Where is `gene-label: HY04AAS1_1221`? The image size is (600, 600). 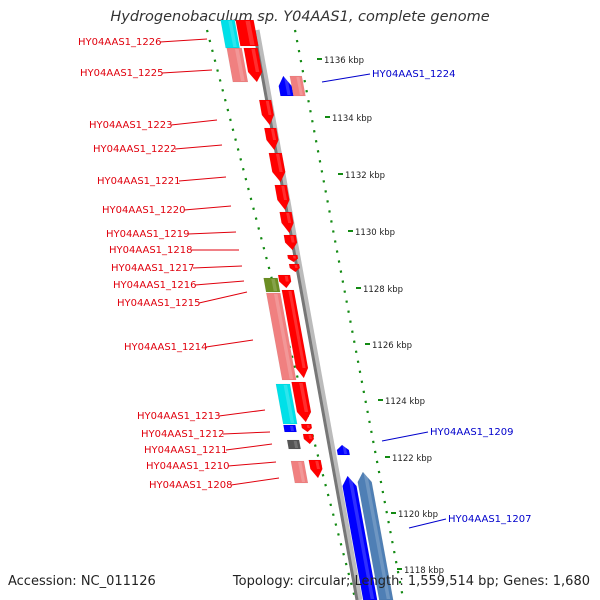 gene-label: HY04AAS1_1221 is located at coordinates (138, 181).